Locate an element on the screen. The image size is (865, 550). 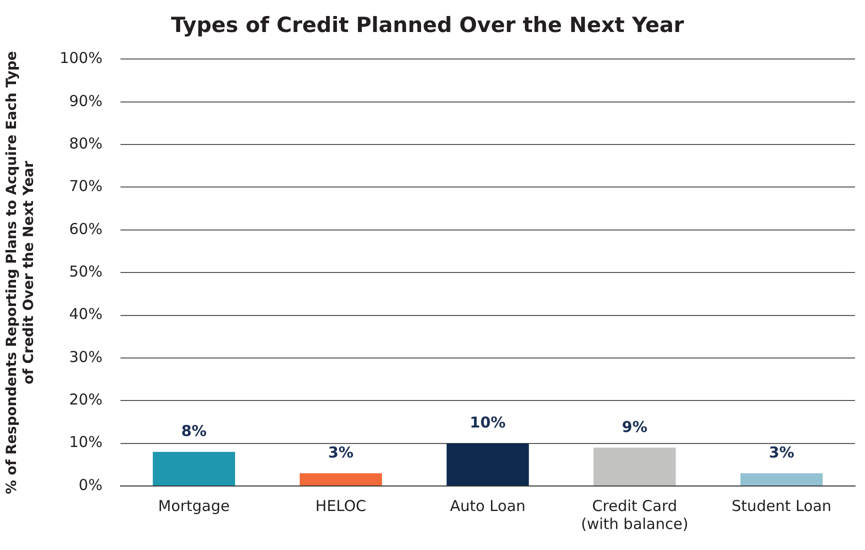
chart-title: Types of Credit Planned Over the Next Year is located at coordinates (427, 25).